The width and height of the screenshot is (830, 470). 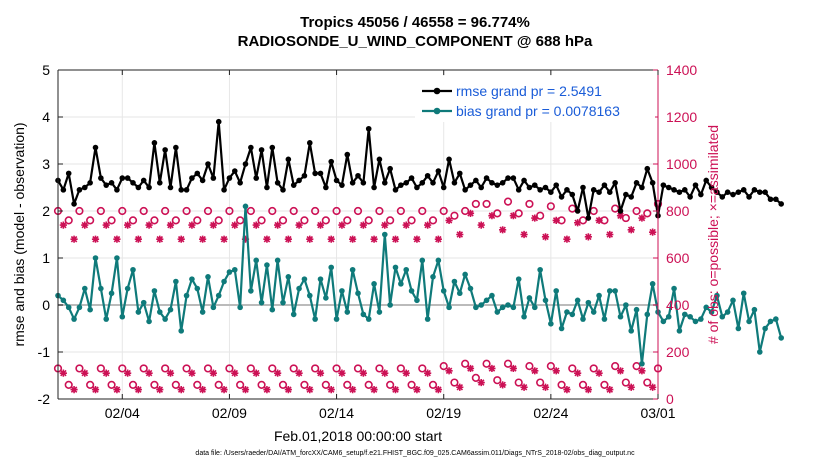 I want to click on legend-box, so click(x=535, y=99).